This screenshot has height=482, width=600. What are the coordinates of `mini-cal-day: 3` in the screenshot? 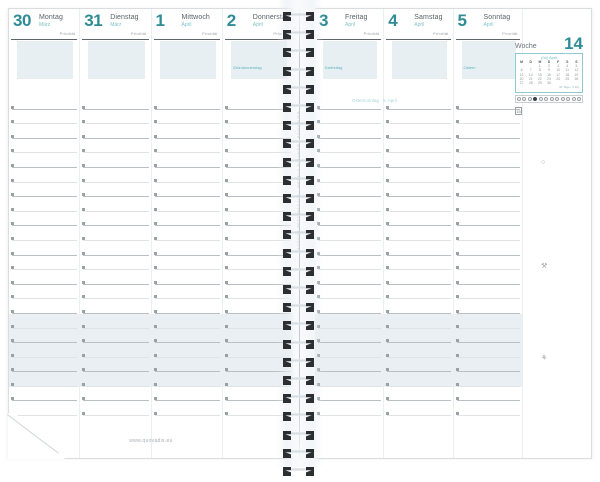 It's located at (558, 66).